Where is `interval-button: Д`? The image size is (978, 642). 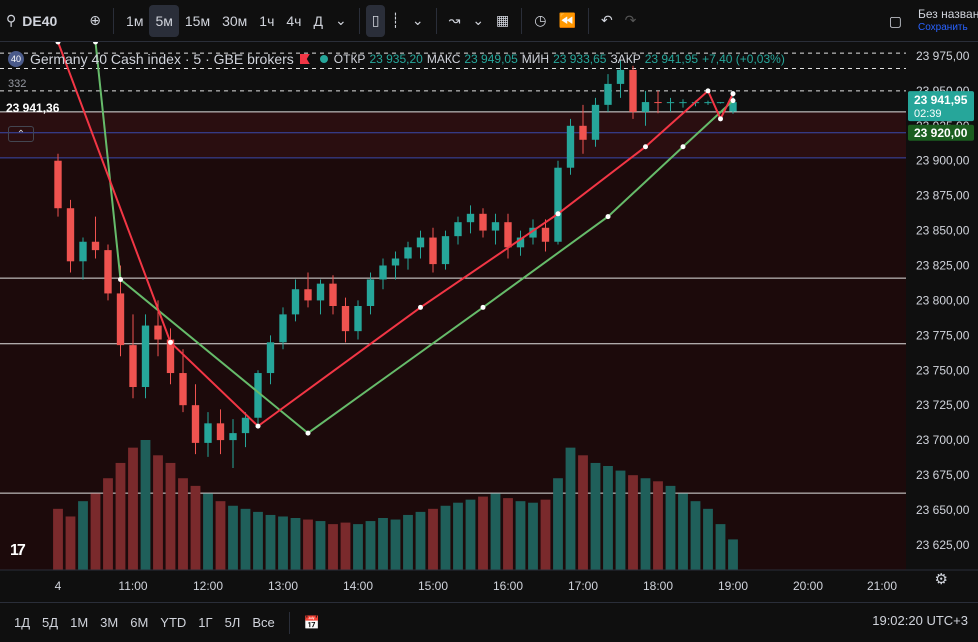 interval-button: Д is located at coordinates (318, 20).